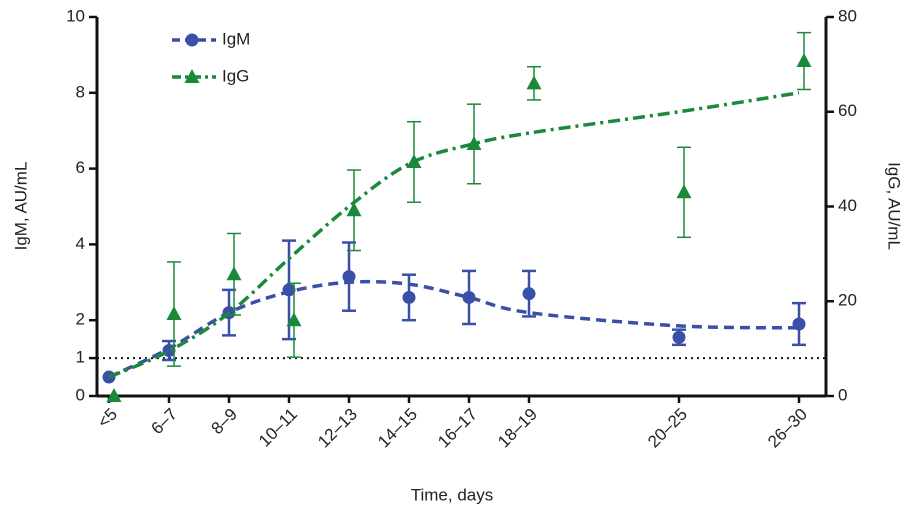 This screenshot has height=516, width=909. Describe the element at coordinates (847, 205) in the screenshot. I see `y2-tick-label: 40` at that location.